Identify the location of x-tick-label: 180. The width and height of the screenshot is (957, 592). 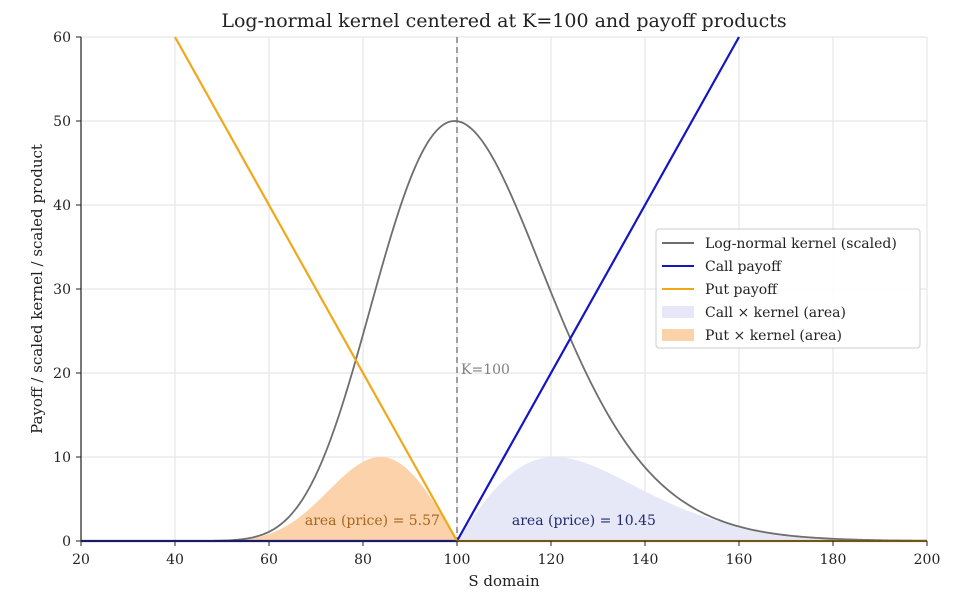
(833, 560).